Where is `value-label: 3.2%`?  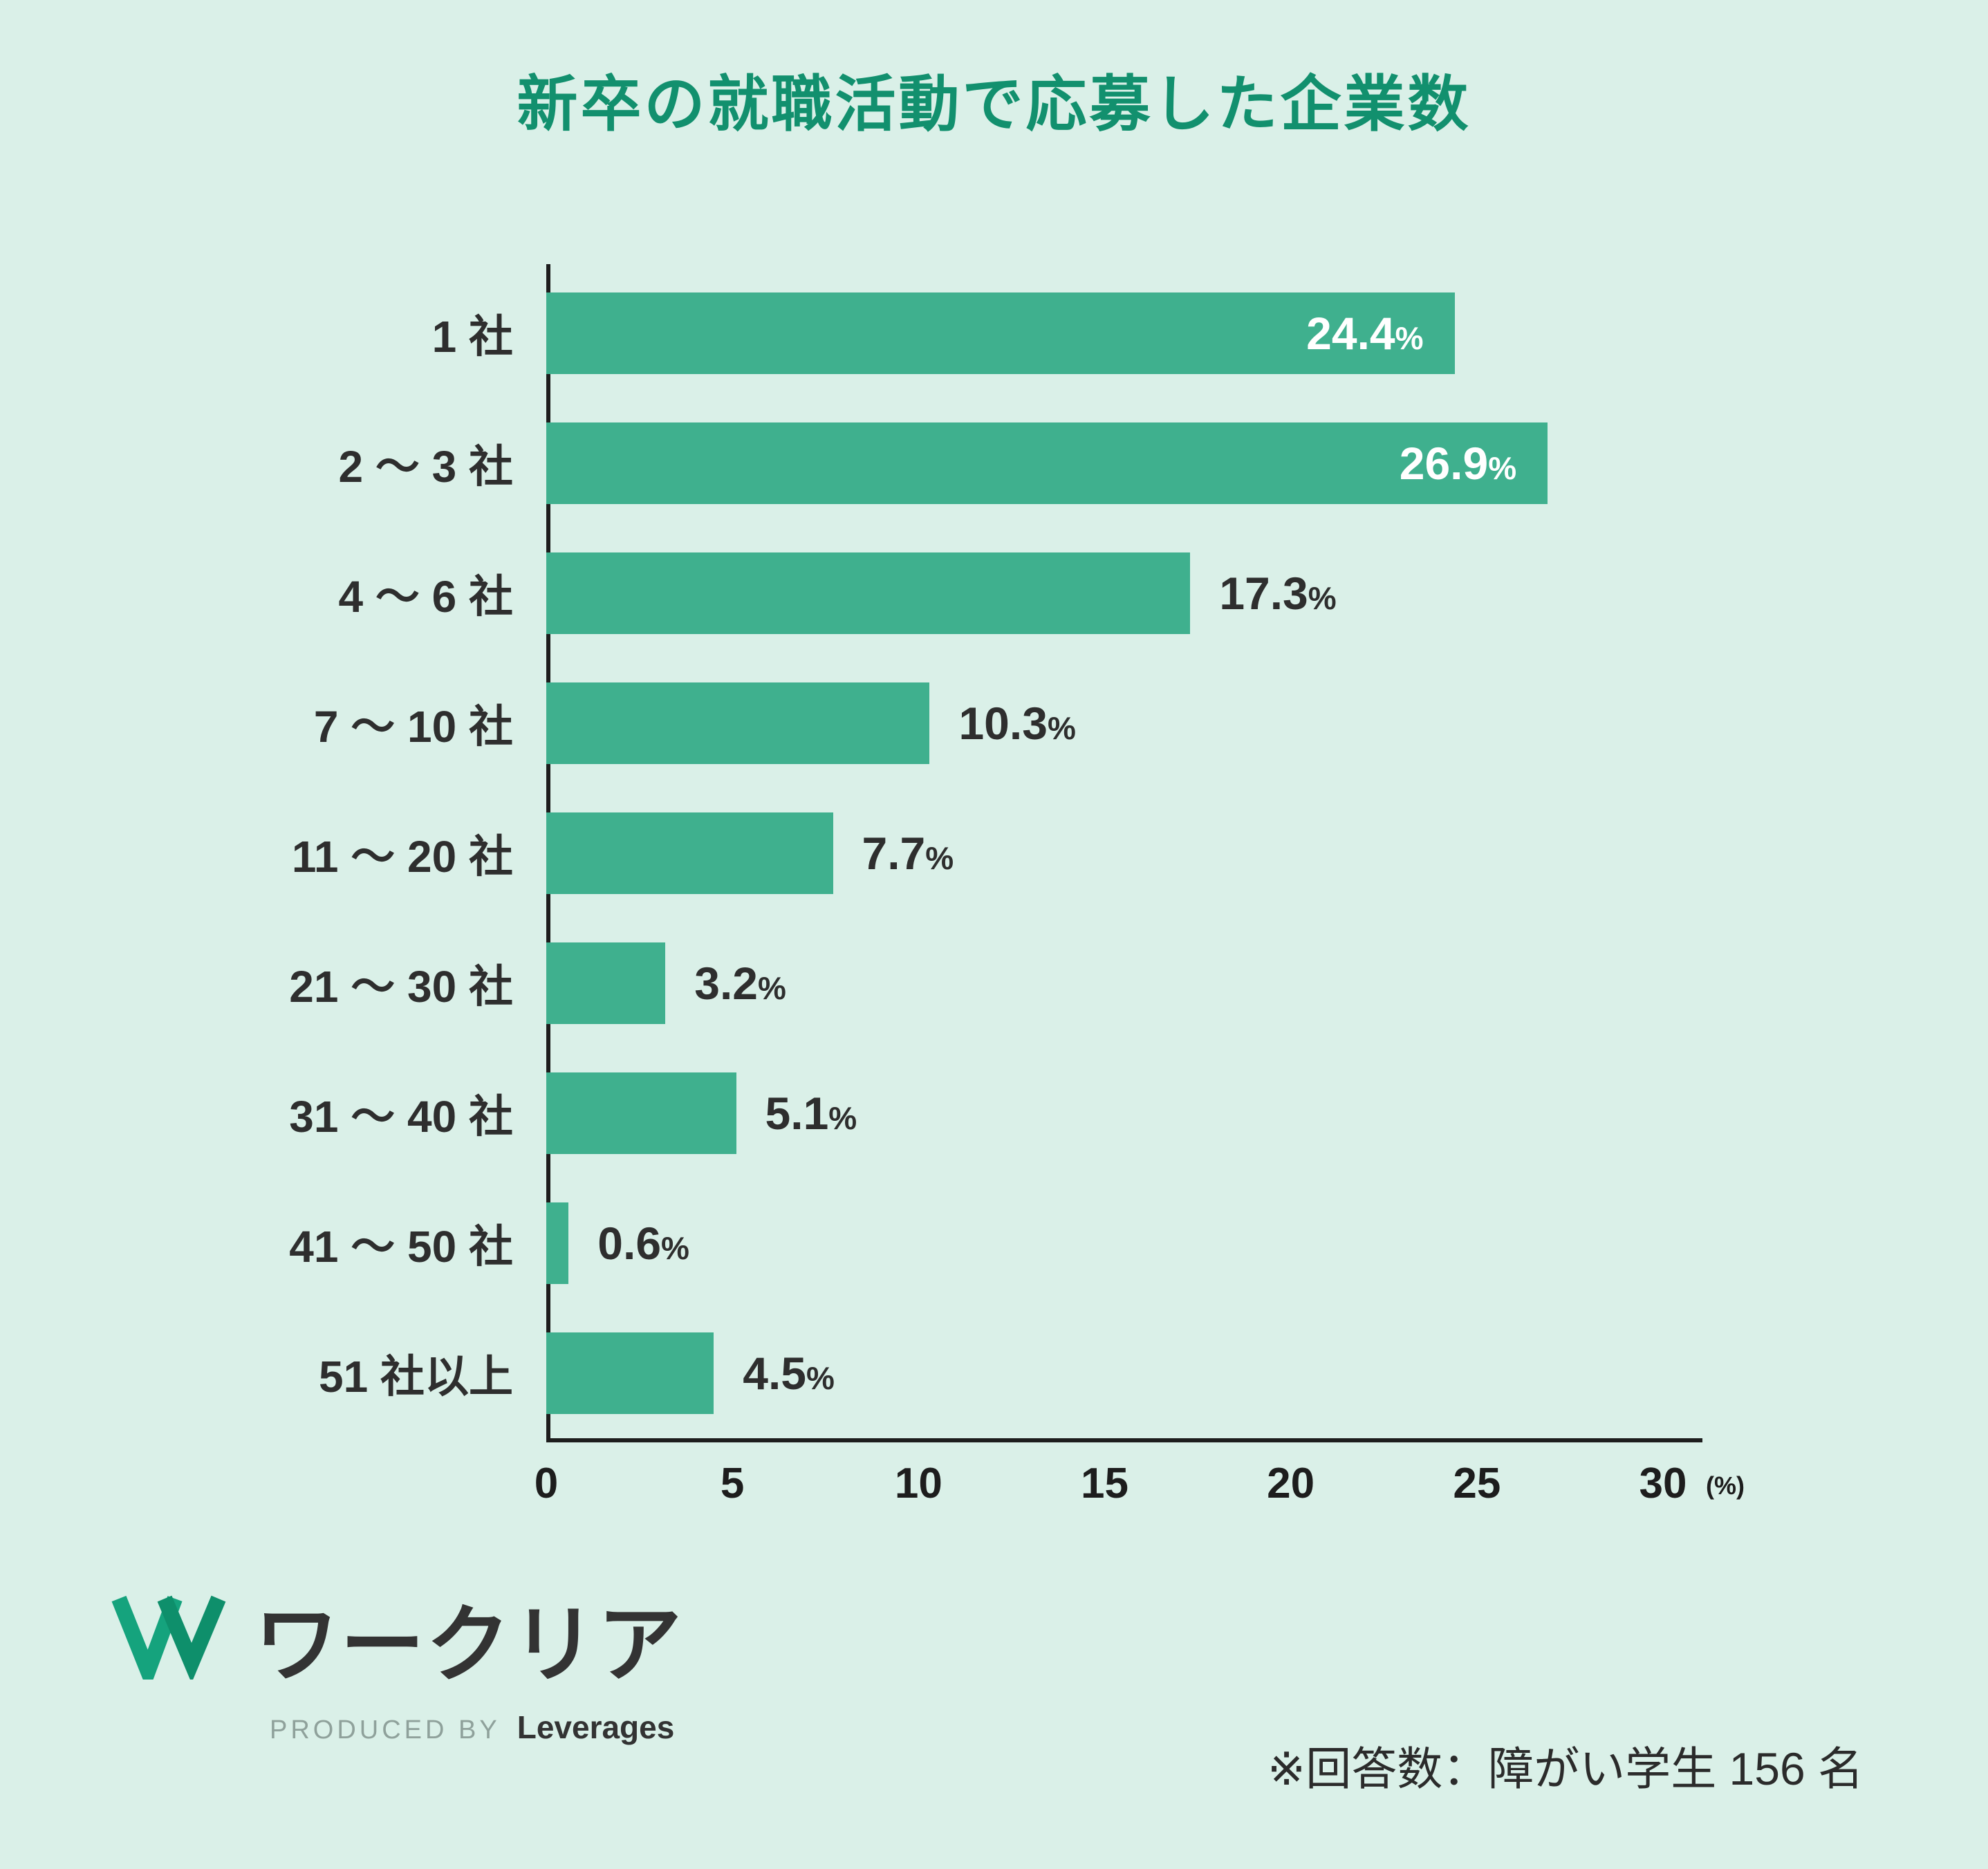
value-label: 3.2% is located at coordinates (740, 983).